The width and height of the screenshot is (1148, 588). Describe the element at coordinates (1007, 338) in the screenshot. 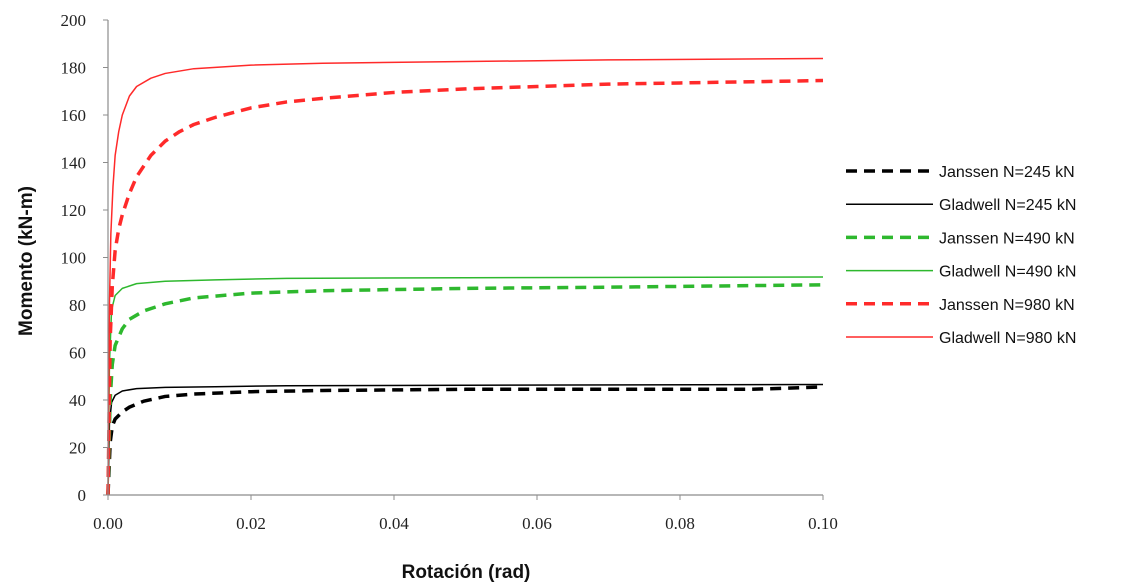

I see `legend-label-5: Gladwell N=980 kN` at that location.